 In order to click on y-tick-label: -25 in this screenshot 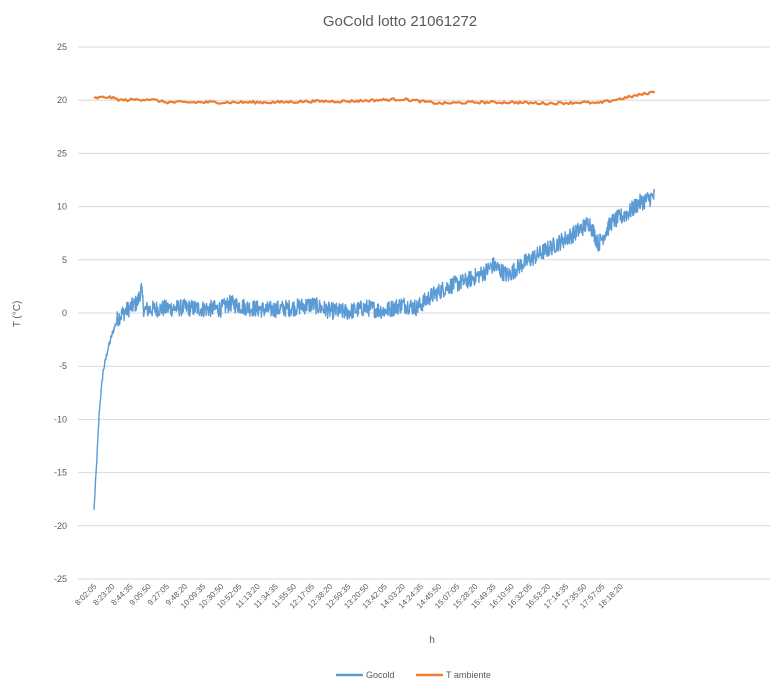, I will do `click(60, 579)`.